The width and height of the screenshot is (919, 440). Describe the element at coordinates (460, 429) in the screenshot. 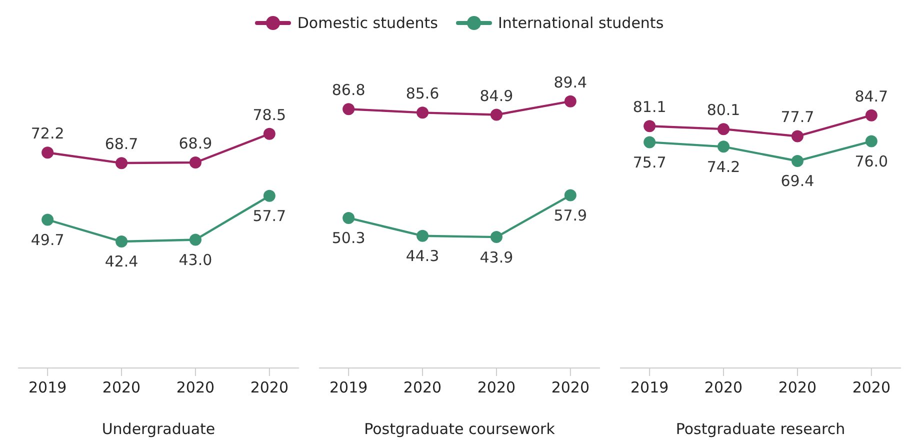

I see `x-axis-title: Postgraduate coursework` at that location.